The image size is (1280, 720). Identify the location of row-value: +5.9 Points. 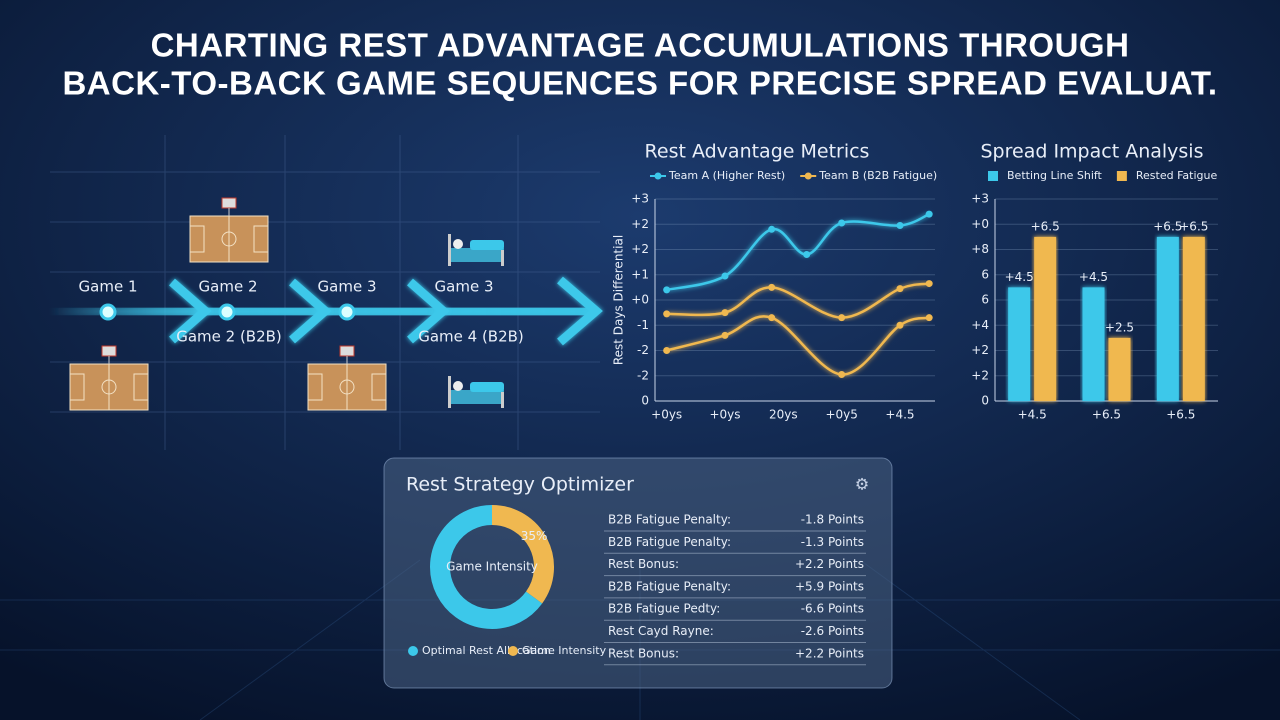
(829, 586).